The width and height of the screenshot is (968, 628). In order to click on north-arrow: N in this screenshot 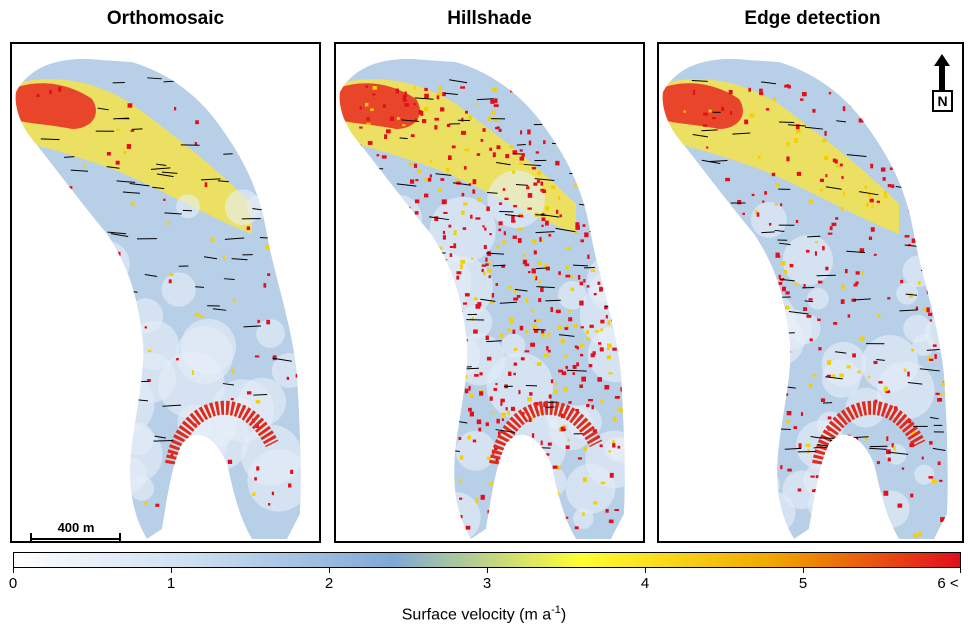, I will do `click(942, 83)`.